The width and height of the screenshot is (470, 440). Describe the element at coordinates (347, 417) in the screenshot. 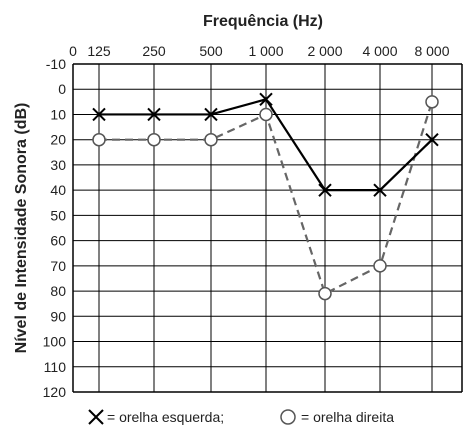

I see `legend-right-ear-label: = orelha direita` at that location.